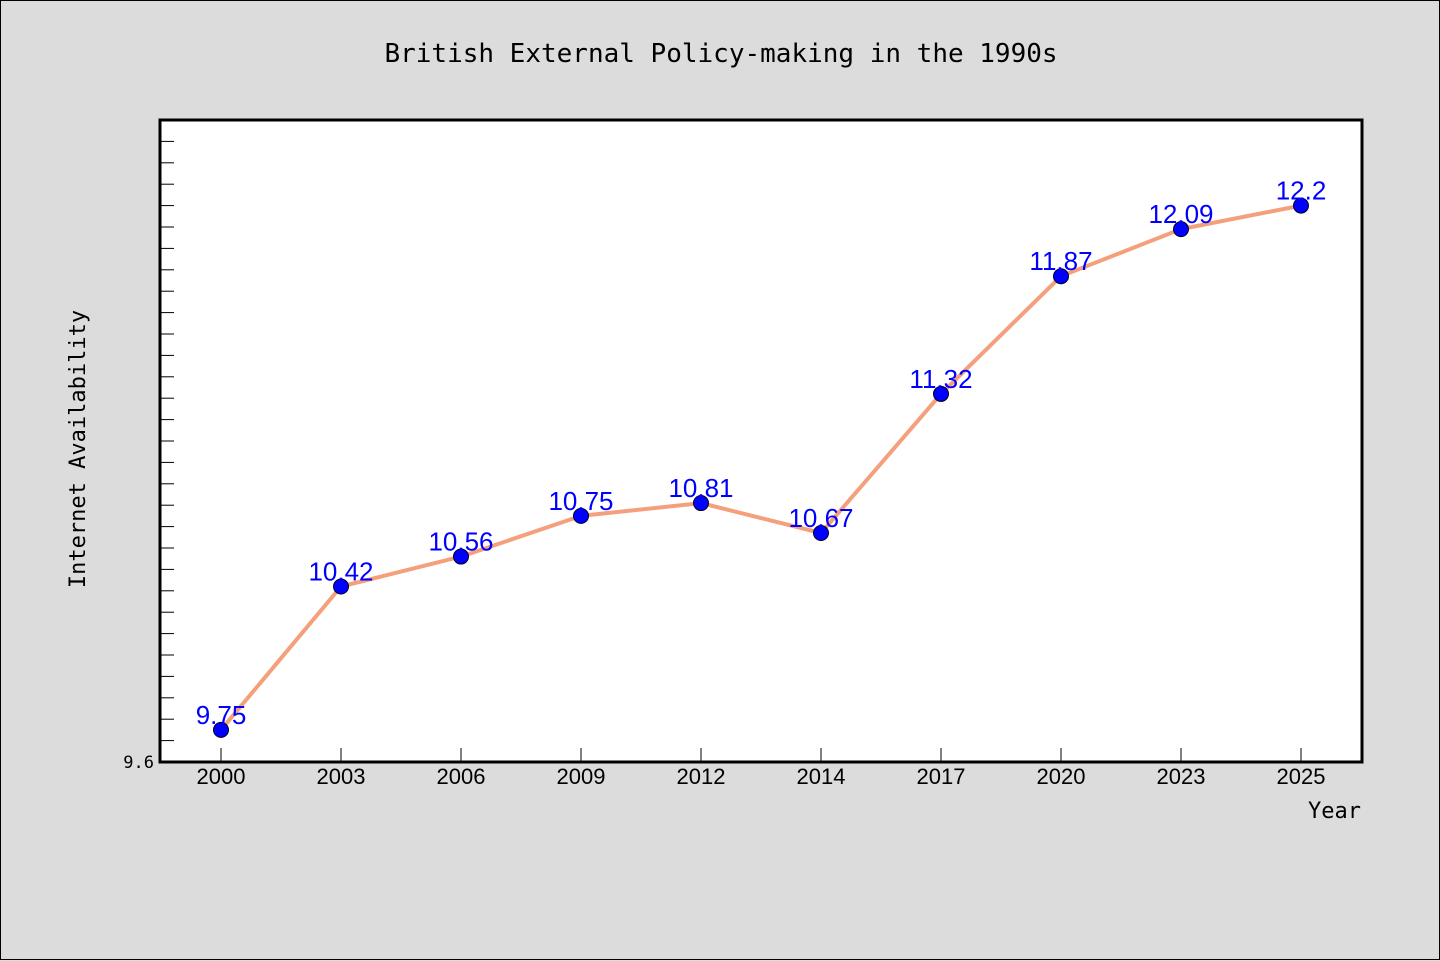 The width and height of the screenshot is (1440, 961). I want to click on x-axis-title: Year, so click(1334, 811).